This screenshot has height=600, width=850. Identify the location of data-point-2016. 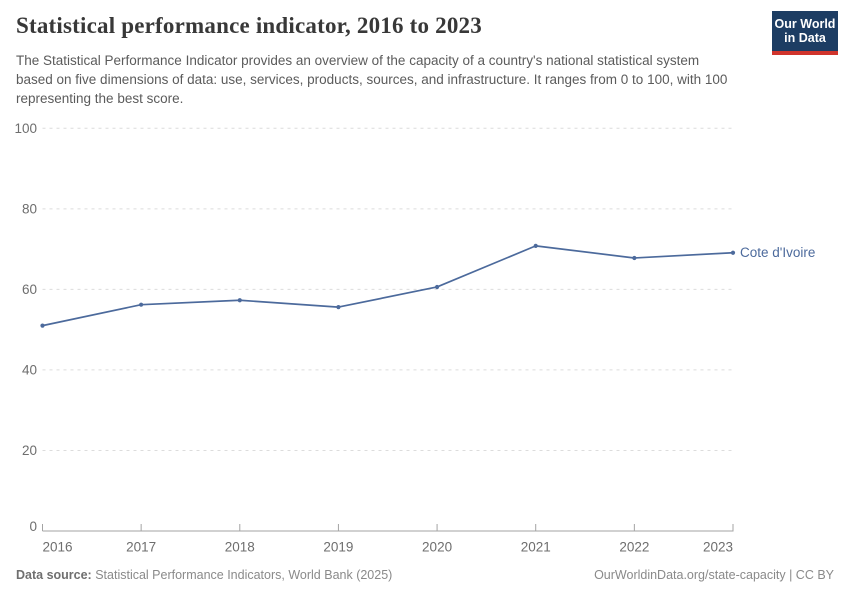
(42, 325).